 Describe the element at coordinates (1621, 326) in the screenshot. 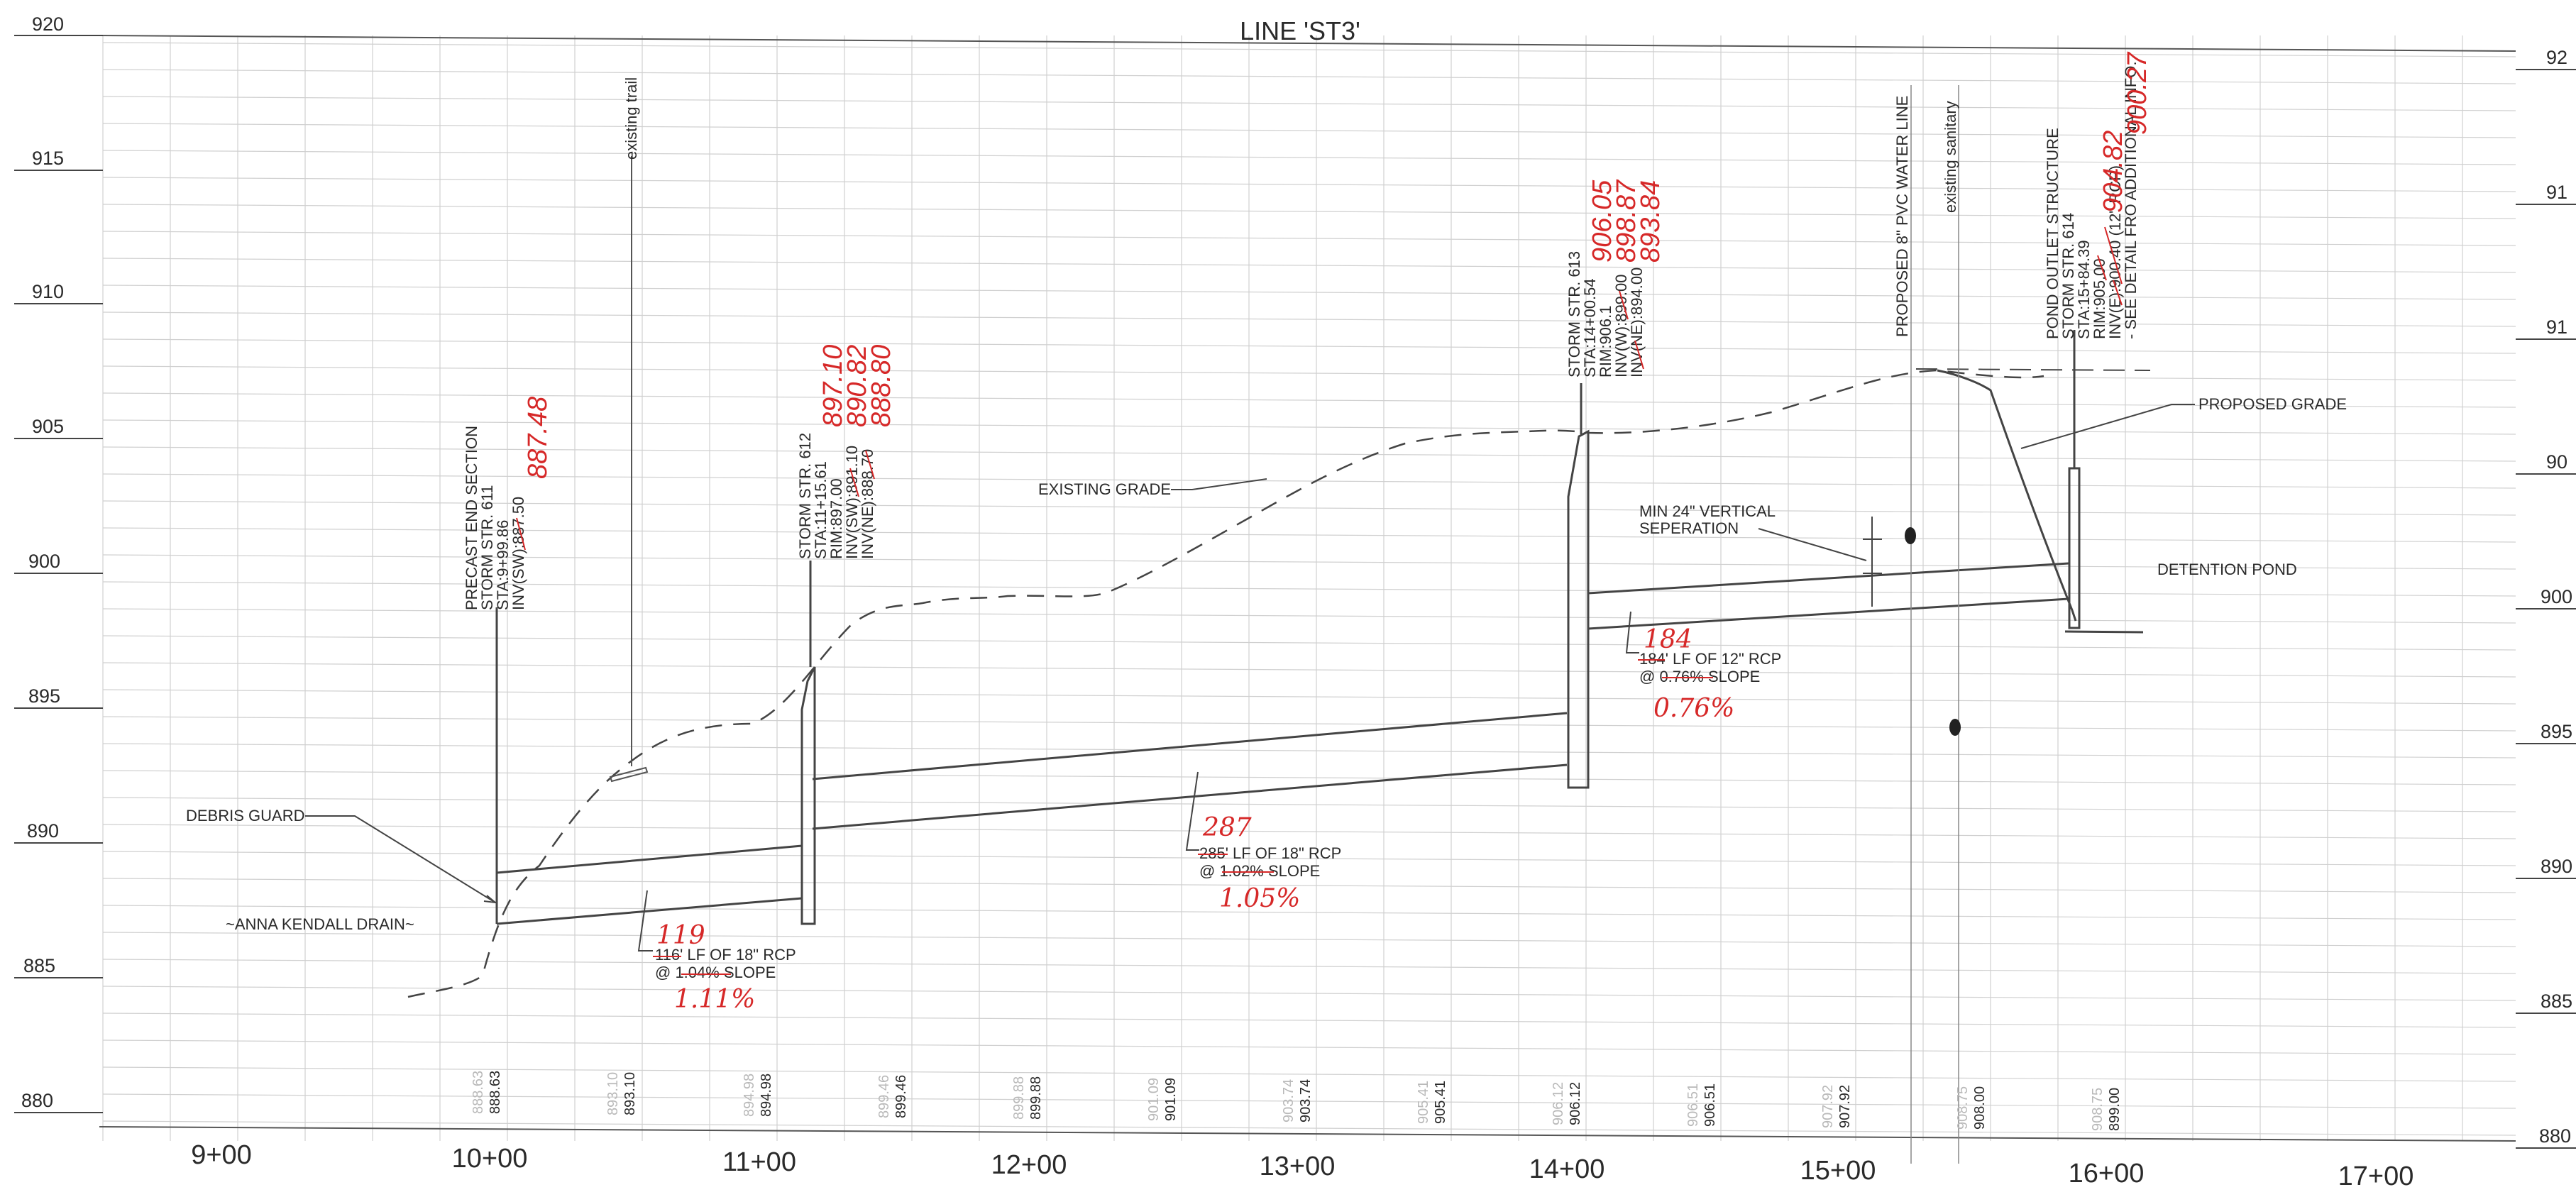

I see `str613-line: INV(W):899.00` at that location.